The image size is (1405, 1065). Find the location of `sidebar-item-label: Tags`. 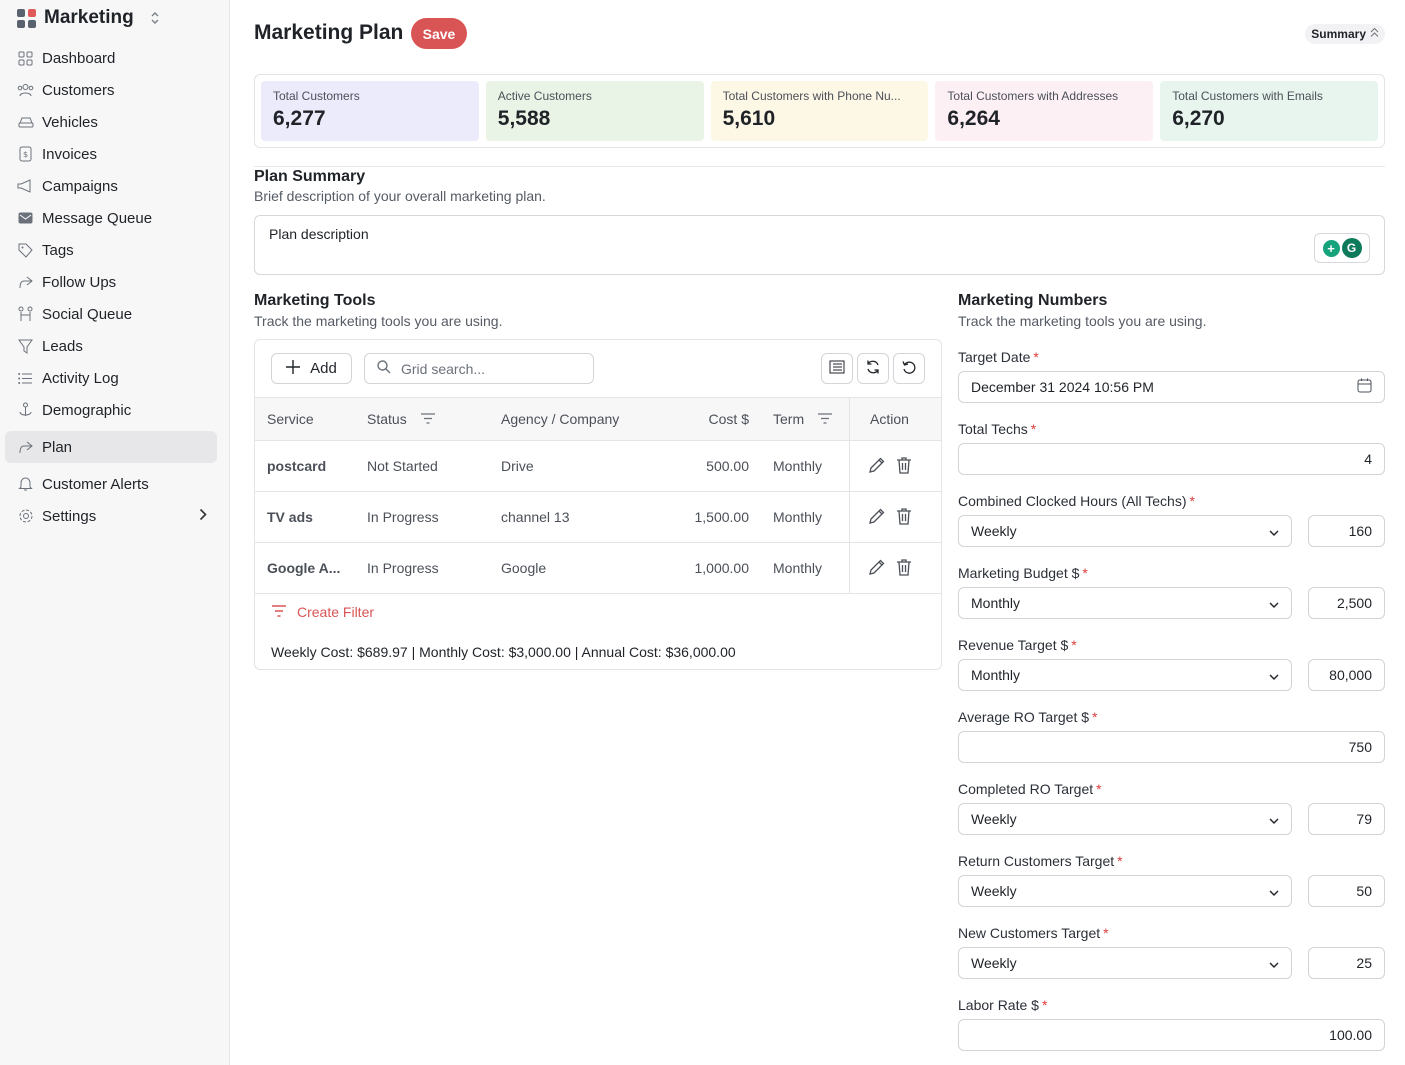

sidebar-item-label: Tags is located at coordinates (58, 250).